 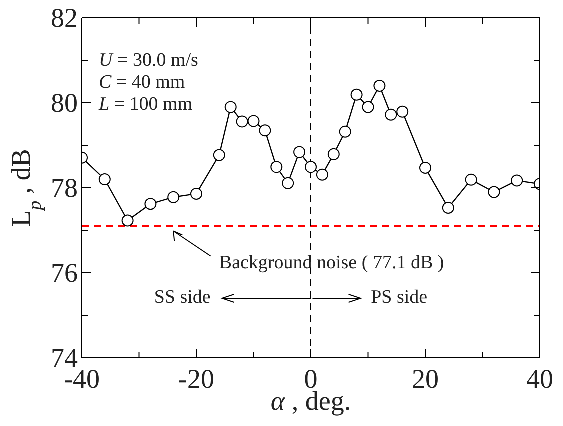 What do you see at coordinates (64, 358) in the screenshot?
I see `y-tick-label: 74` at bounding box center [64, 358].